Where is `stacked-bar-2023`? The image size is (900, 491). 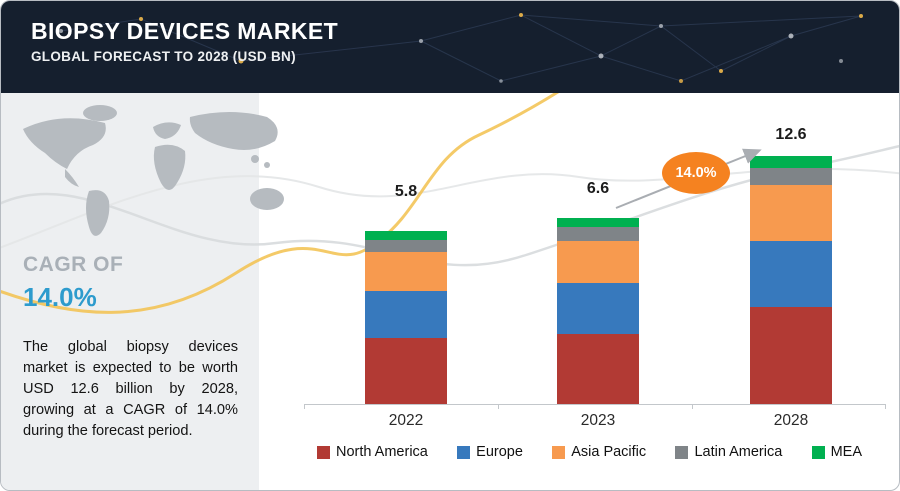
stacked-bar-2023 is located at coordinates (598, 311).